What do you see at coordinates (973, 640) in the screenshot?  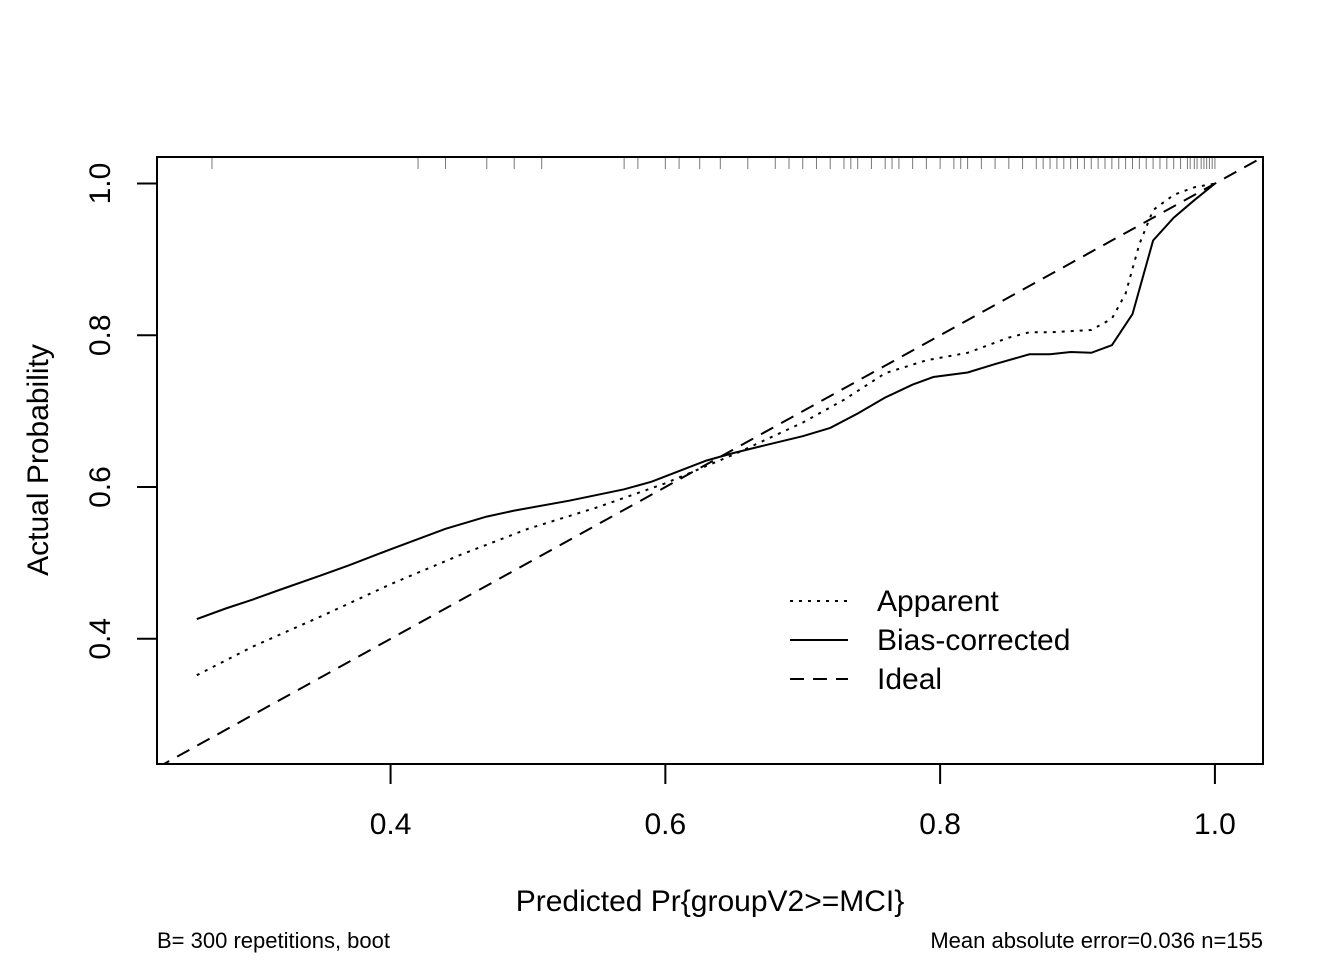 I see `legend-label: Bias-corrected` at bounding box center [973, 640].